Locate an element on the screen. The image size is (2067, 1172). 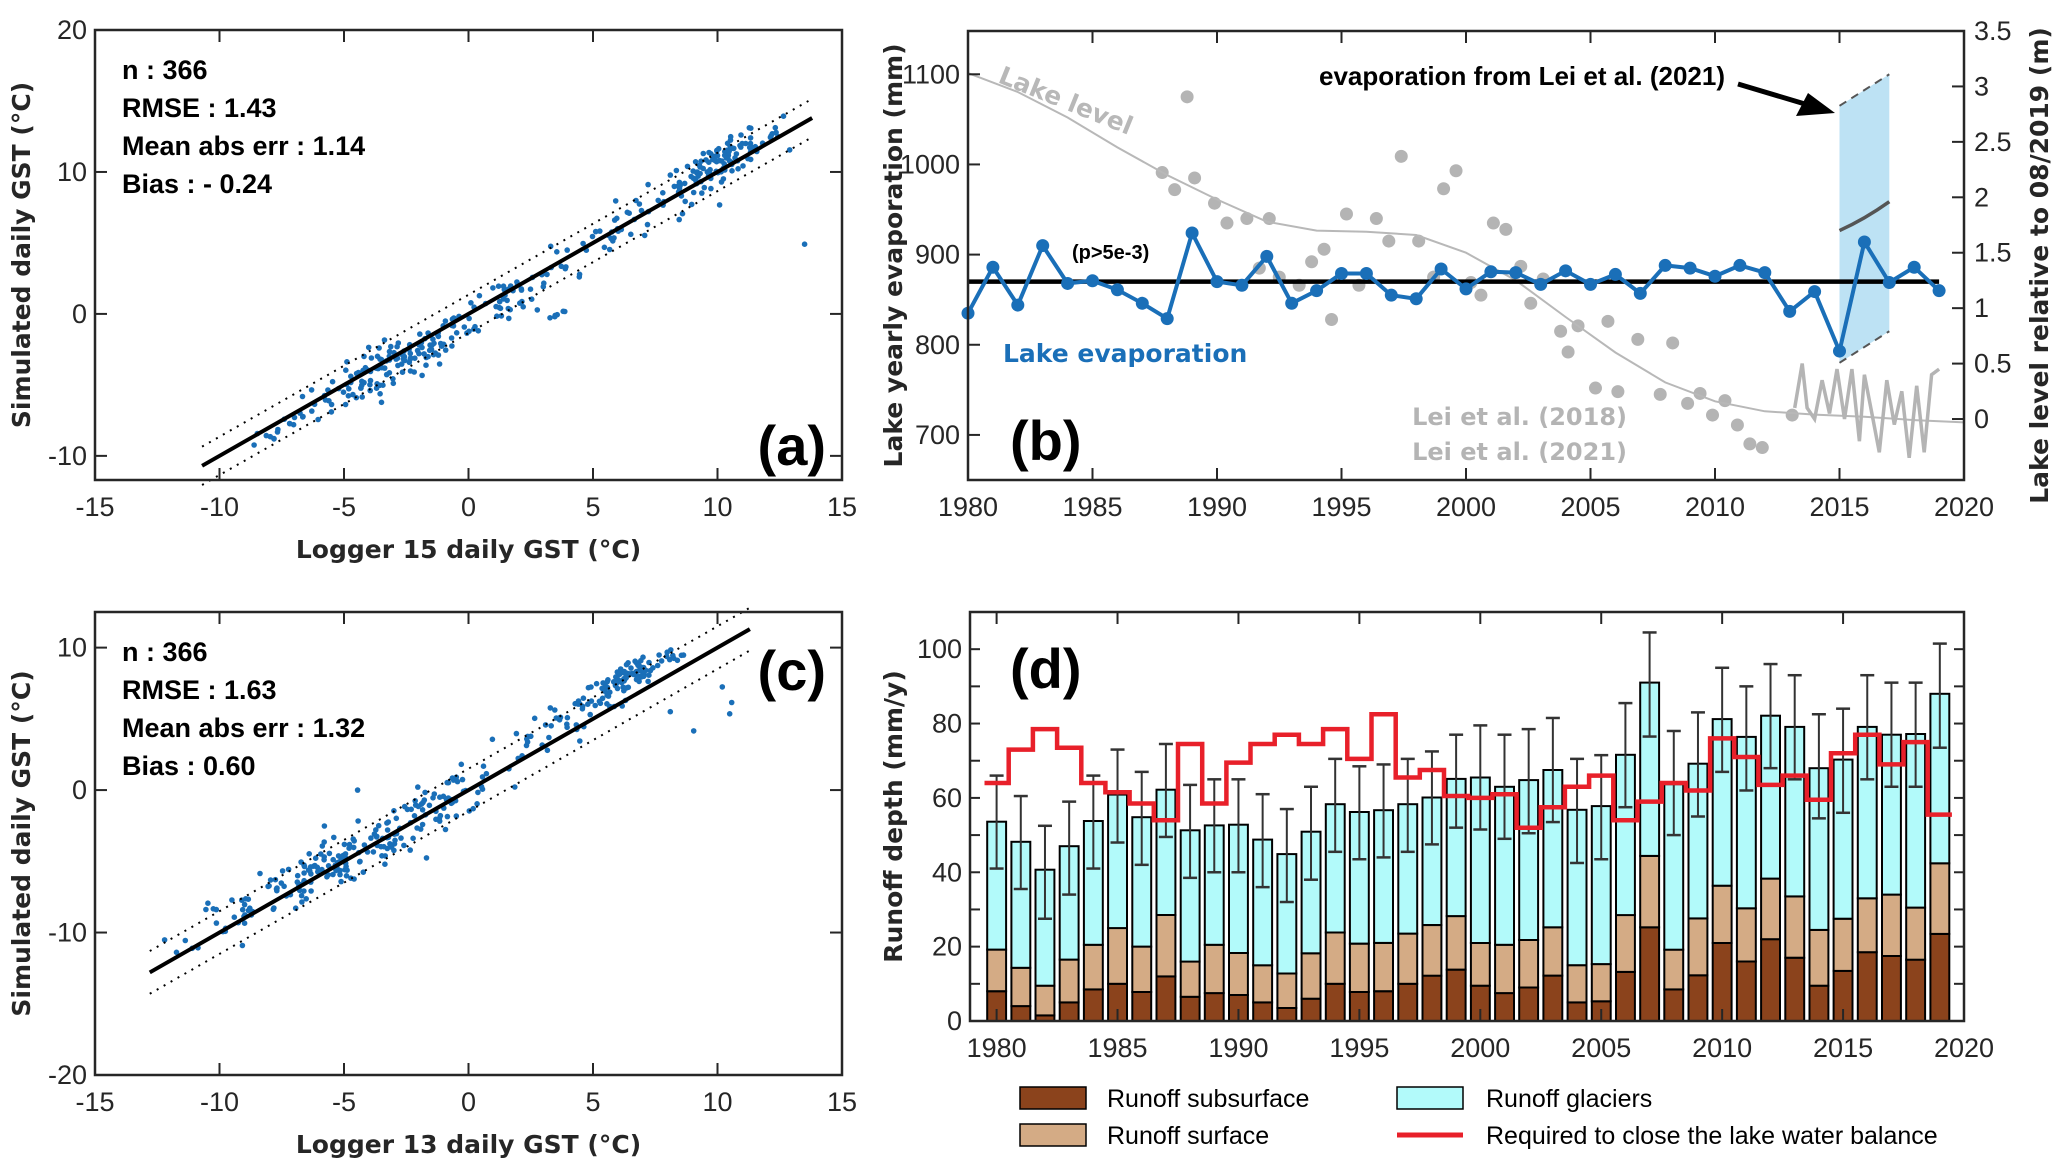
panel-a-plot-layer is located at coordinates (507, 291).